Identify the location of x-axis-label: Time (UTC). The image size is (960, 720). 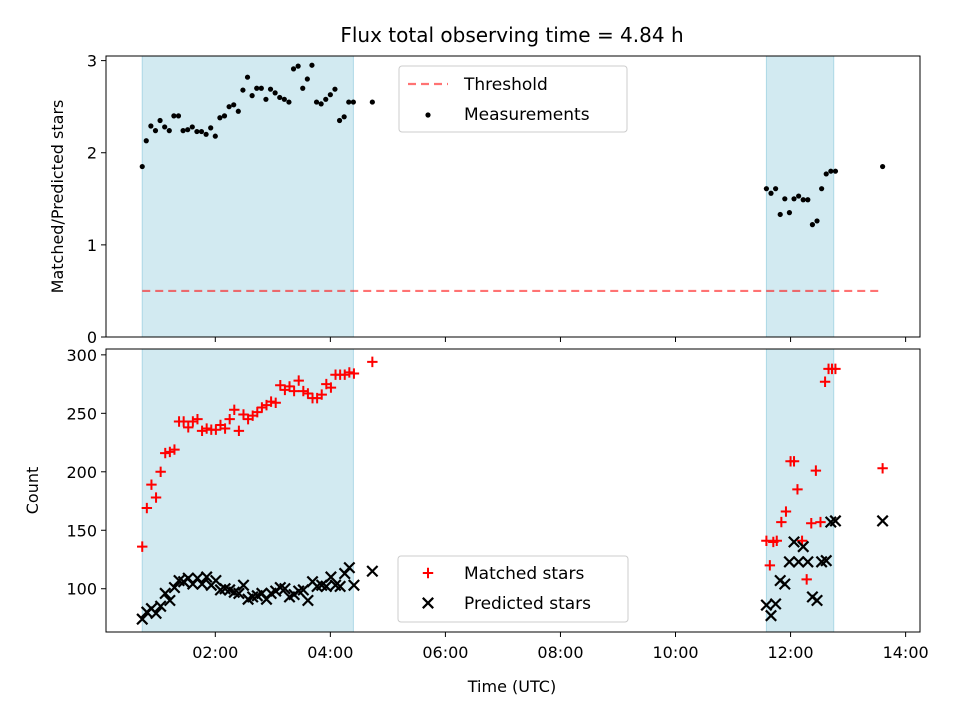
(511, 686).